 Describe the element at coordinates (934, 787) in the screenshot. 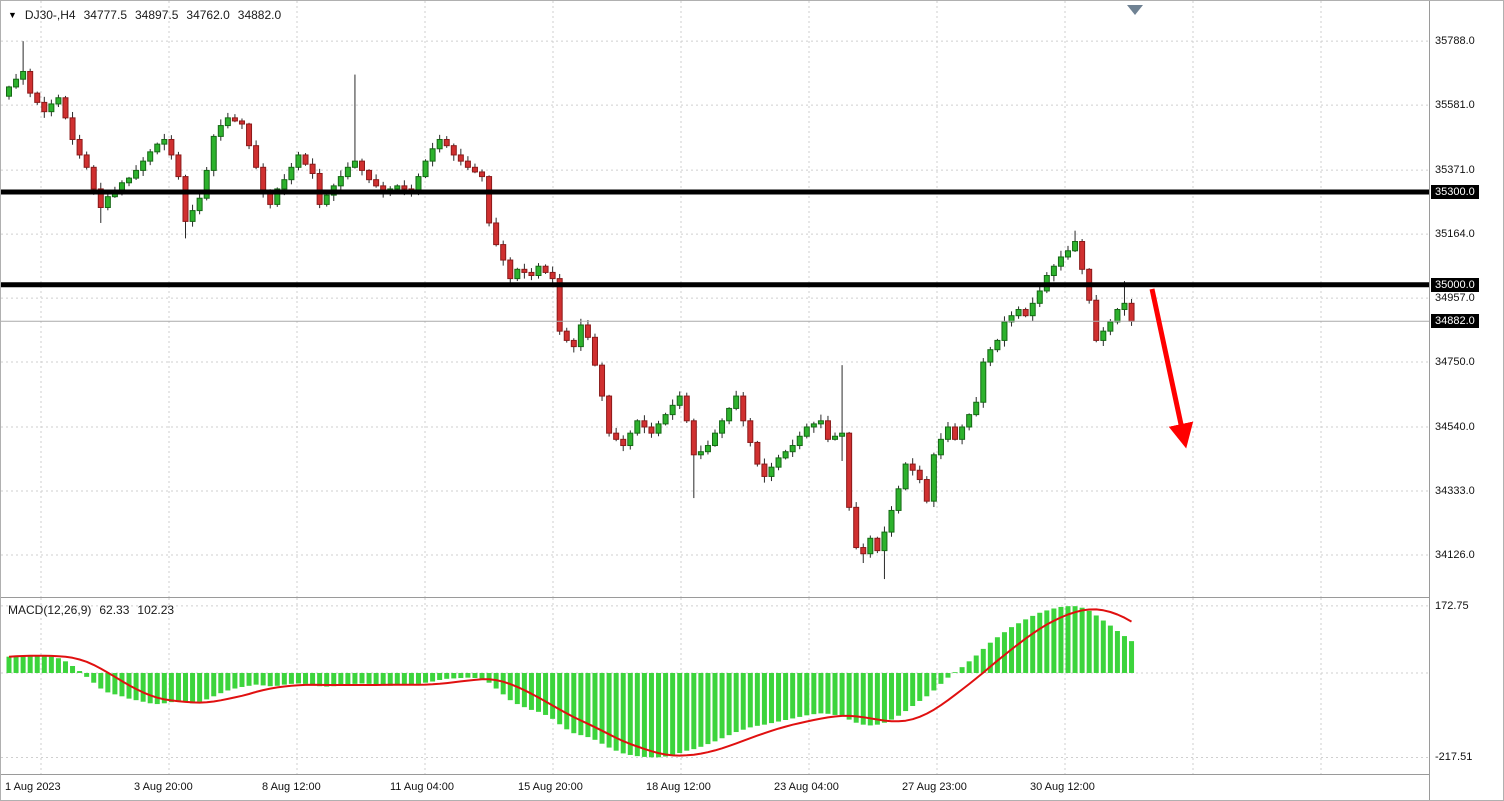

I see `time-axis-label: 27 Aug 23:00` at that location.